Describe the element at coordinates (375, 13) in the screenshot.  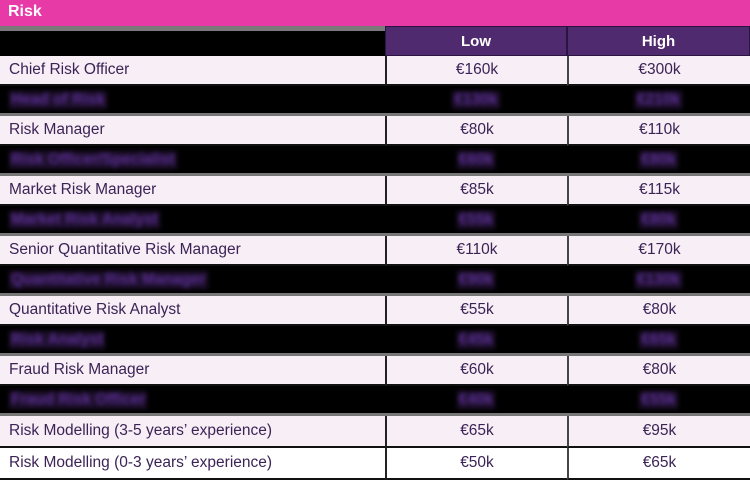
I see `section-title: Risk` at that location.